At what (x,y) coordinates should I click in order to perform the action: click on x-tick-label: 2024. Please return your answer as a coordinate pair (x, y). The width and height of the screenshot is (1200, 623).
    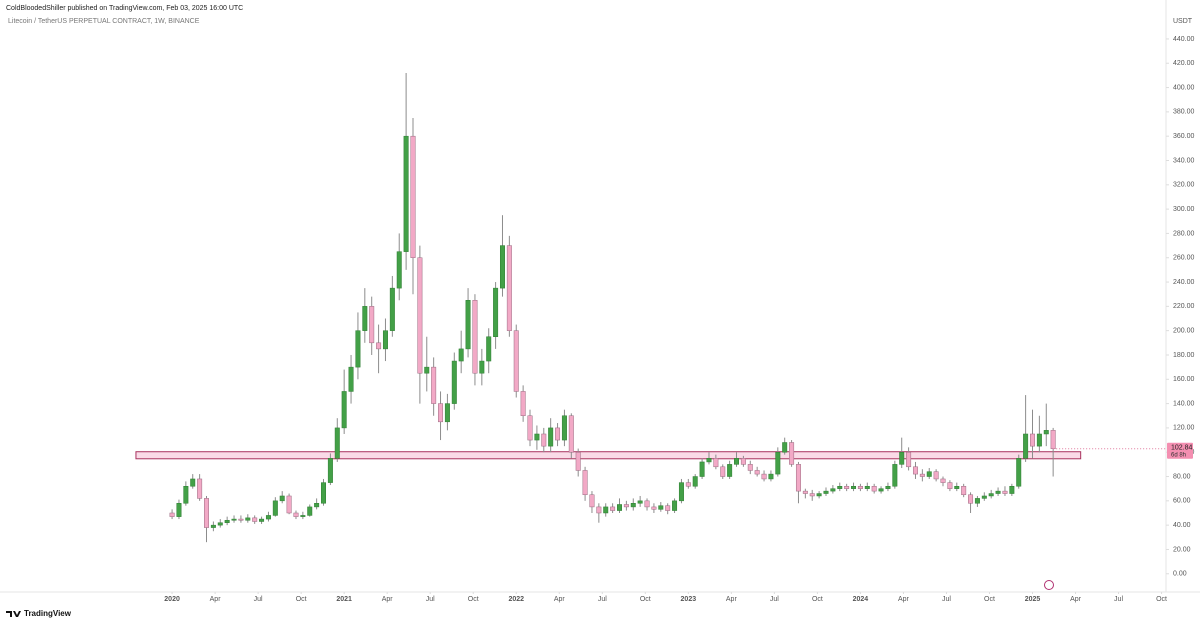
    Looking at the image, I should click on (861, 599).